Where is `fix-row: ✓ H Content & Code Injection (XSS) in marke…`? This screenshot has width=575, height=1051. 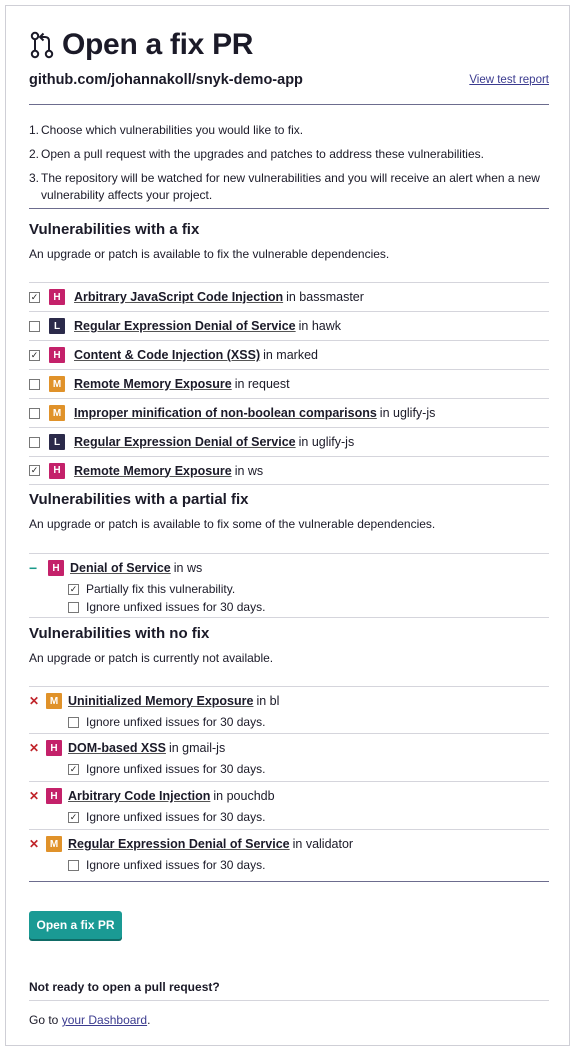
fix-row: ✓ H Content & Code Injection (XSS) in marke… is located at coordinates (289, 354).